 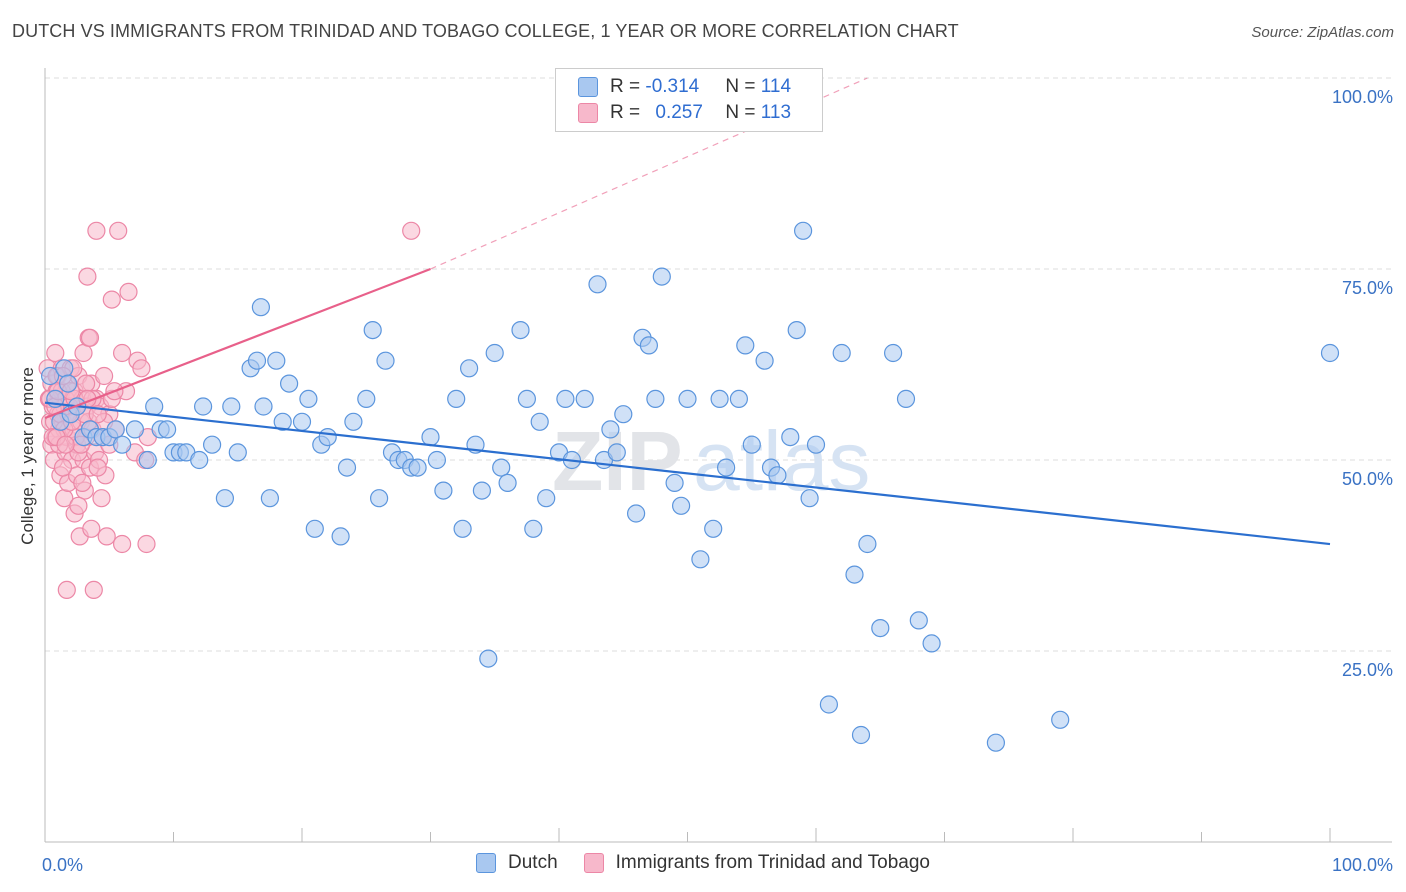 What do you see at coordinates (672, 86) in the screenshot?
I see `dutch-r-value: -0.314` at bounding box center [672, 86].